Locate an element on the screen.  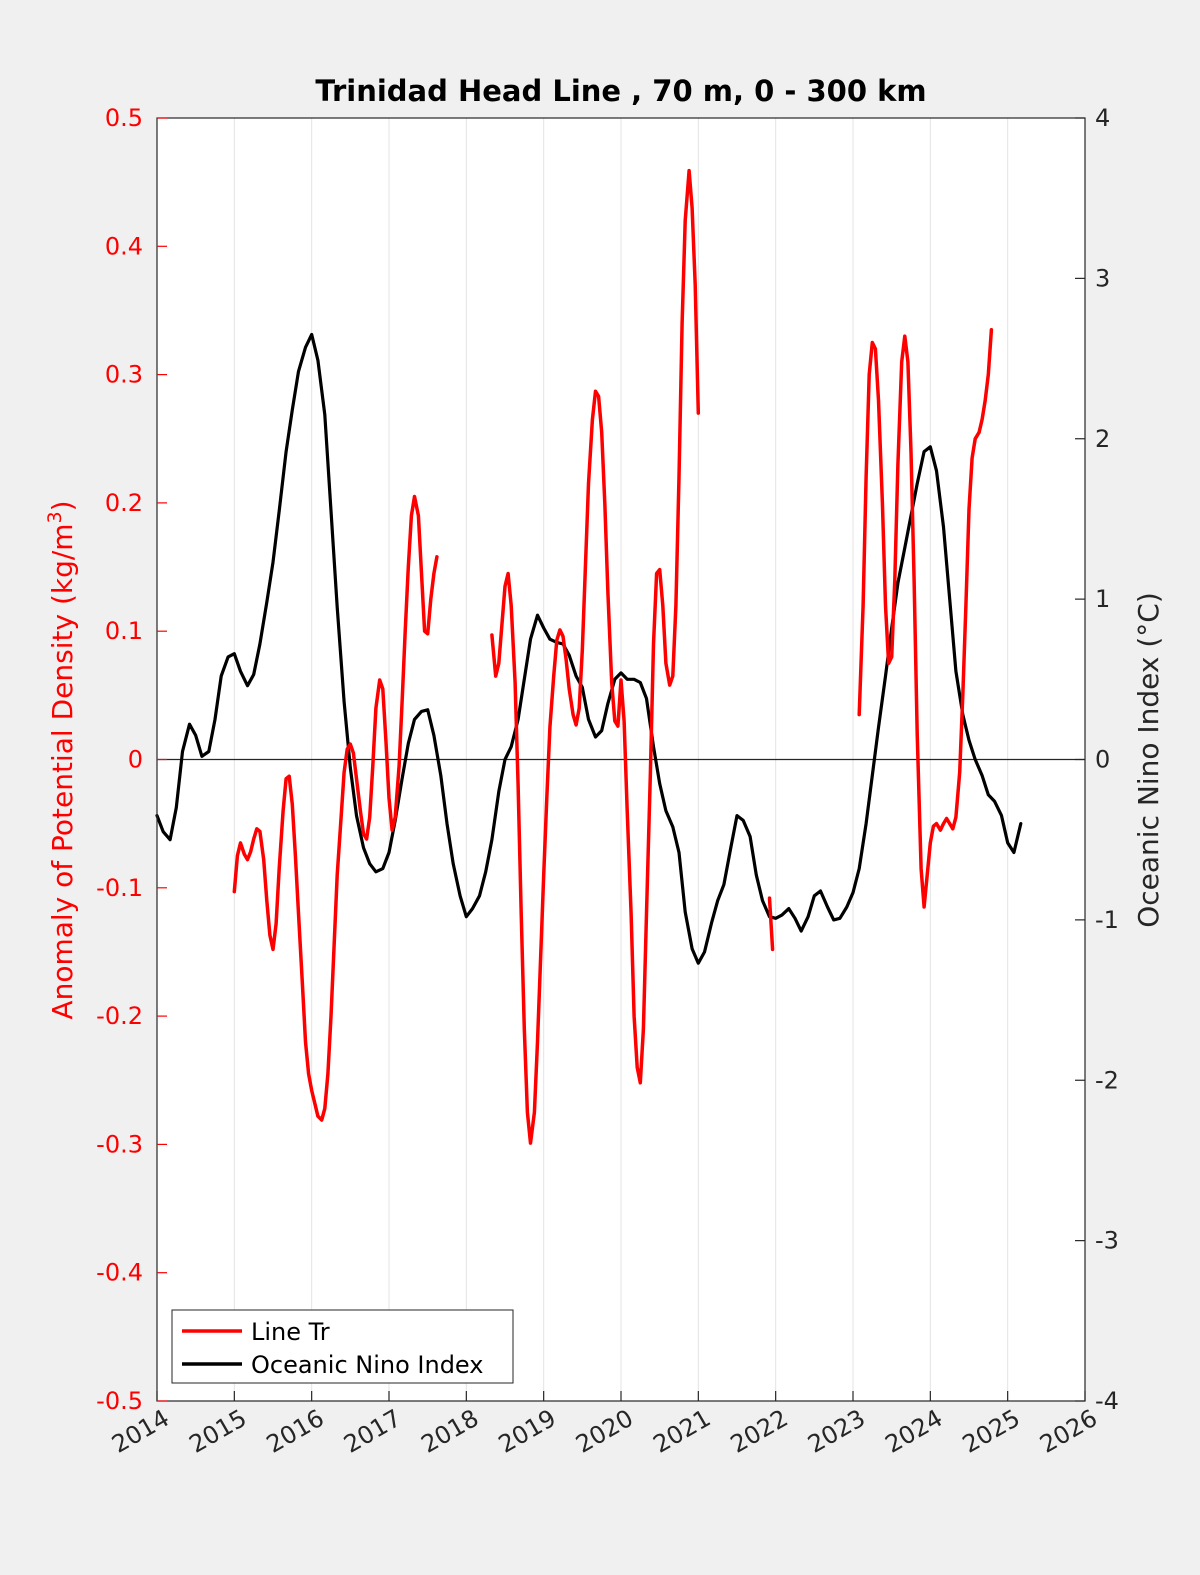
legend: Line Tr Oceanic Nino Index is located at coordinates (342, 1346).